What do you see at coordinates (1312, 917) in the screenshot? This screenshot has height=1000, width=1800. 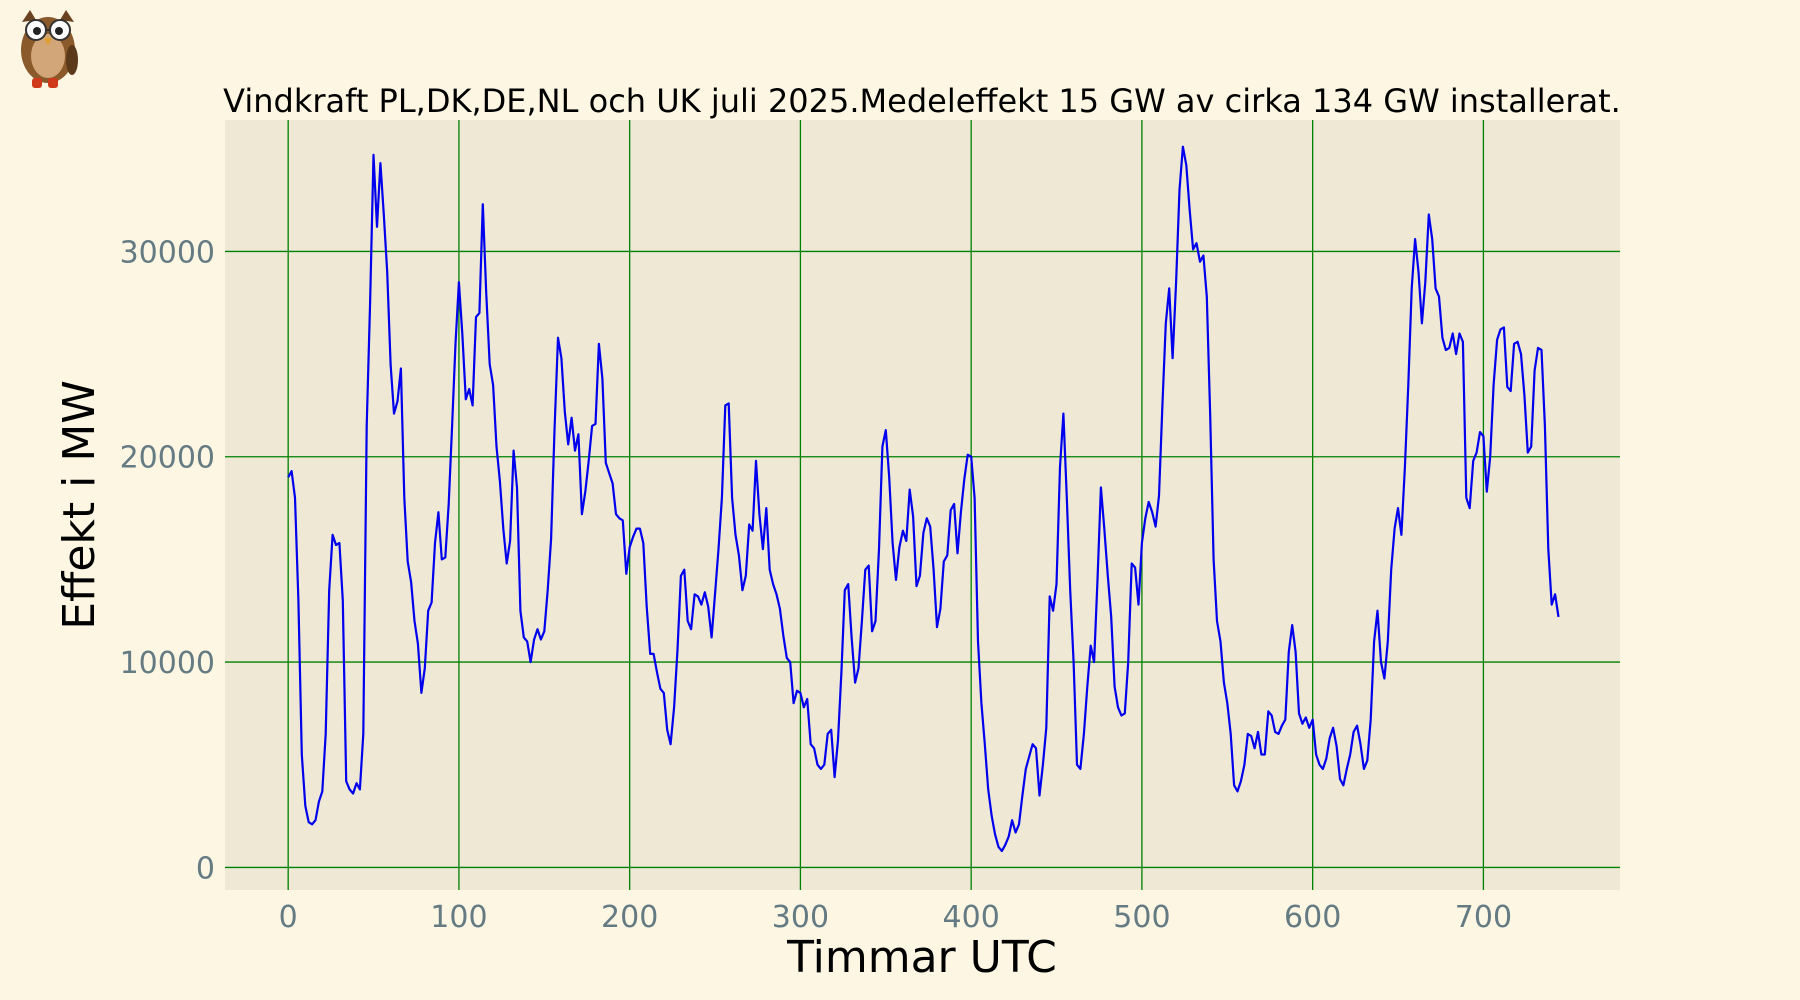 I see `x-tick-label: 600` at bounding box center [1312, 917].